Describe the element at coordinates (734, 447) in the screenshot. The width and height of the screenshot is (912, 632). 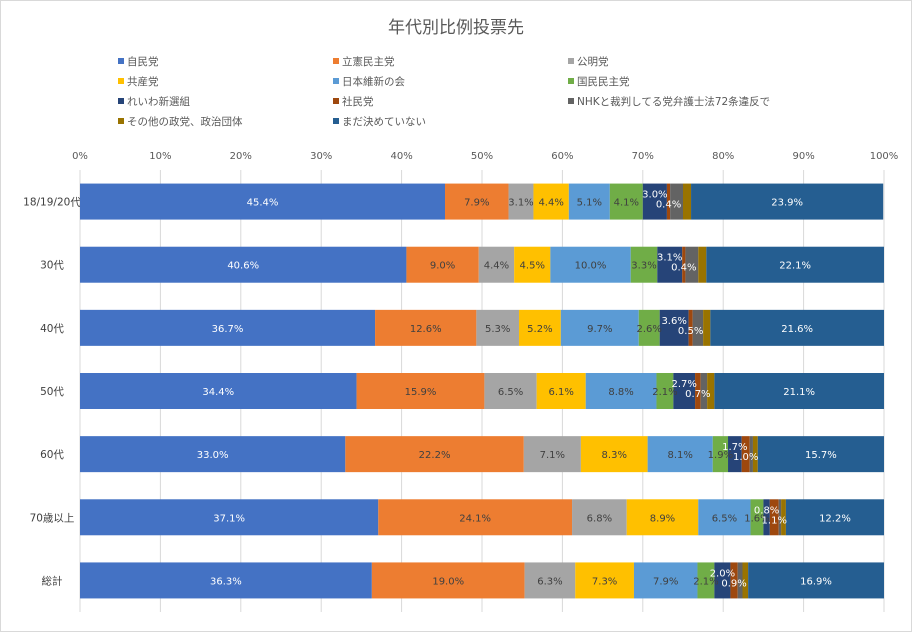
I see `data-label: 1.7%` at that location.